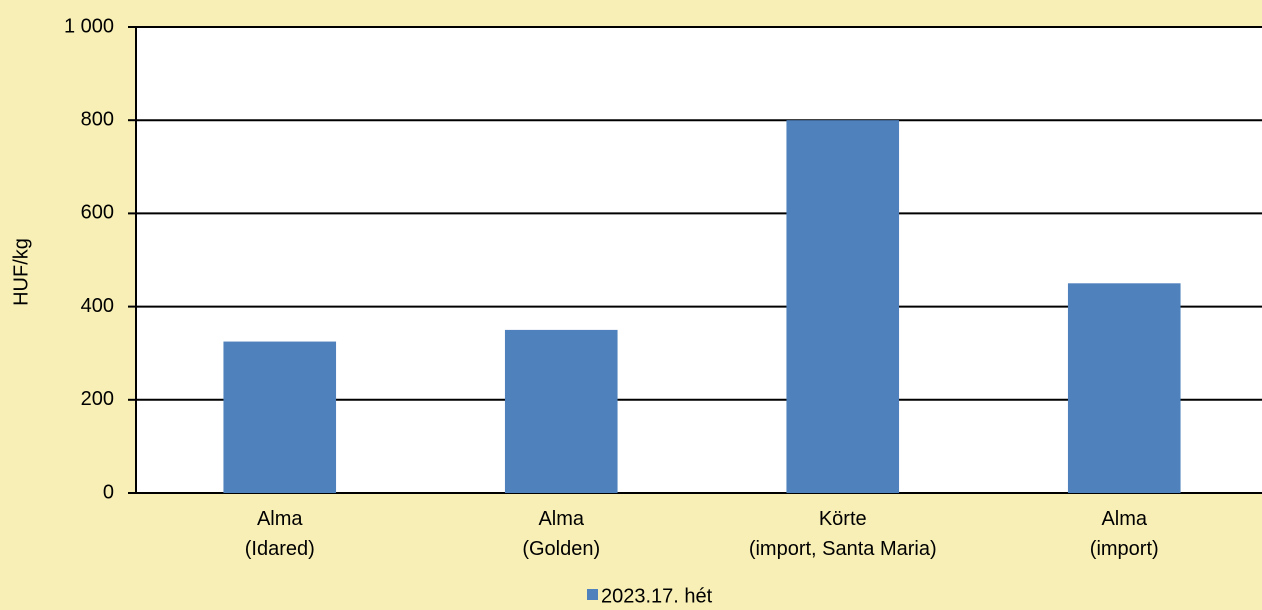  I want to click on x-tick-label-line: (import), so click(1124, 549).